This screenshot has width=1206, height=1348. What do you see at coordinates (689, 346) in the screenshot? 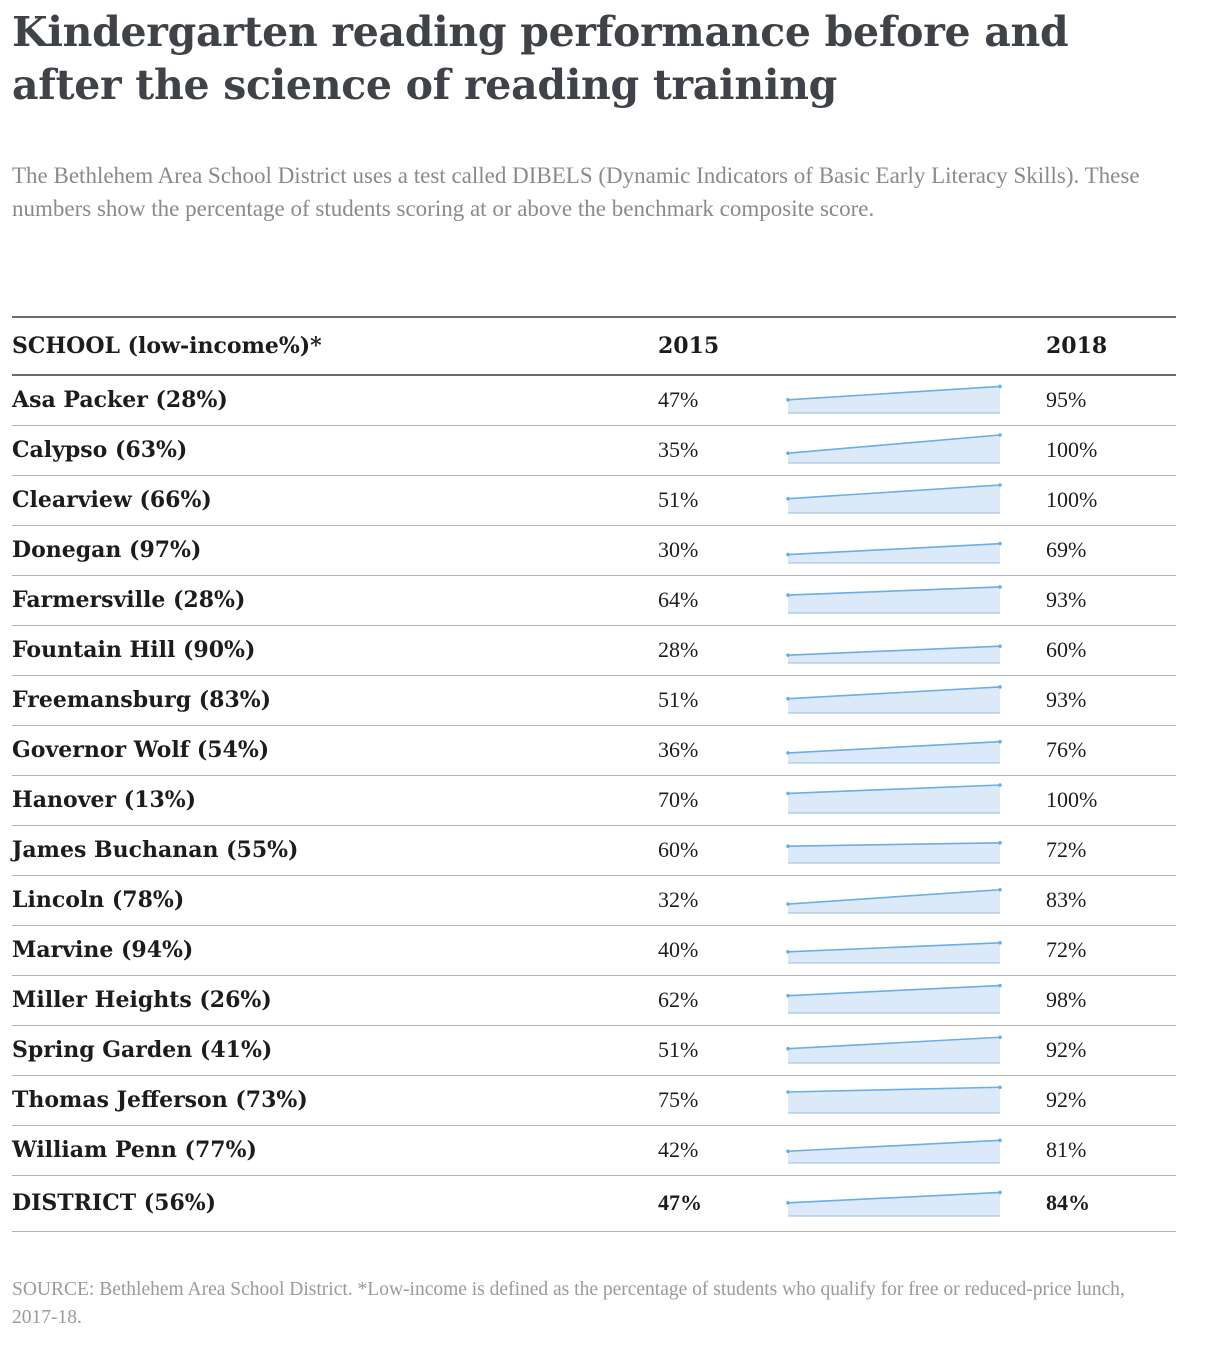
I see `header-2015: 2015` at bounding box center [689, 346].